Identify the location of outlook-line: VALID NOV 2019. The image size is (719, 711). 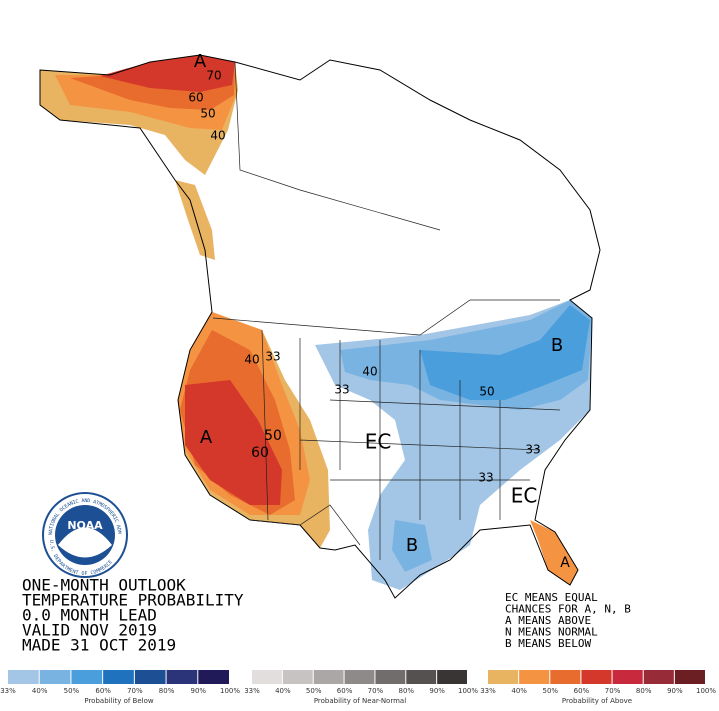
(89, 630).